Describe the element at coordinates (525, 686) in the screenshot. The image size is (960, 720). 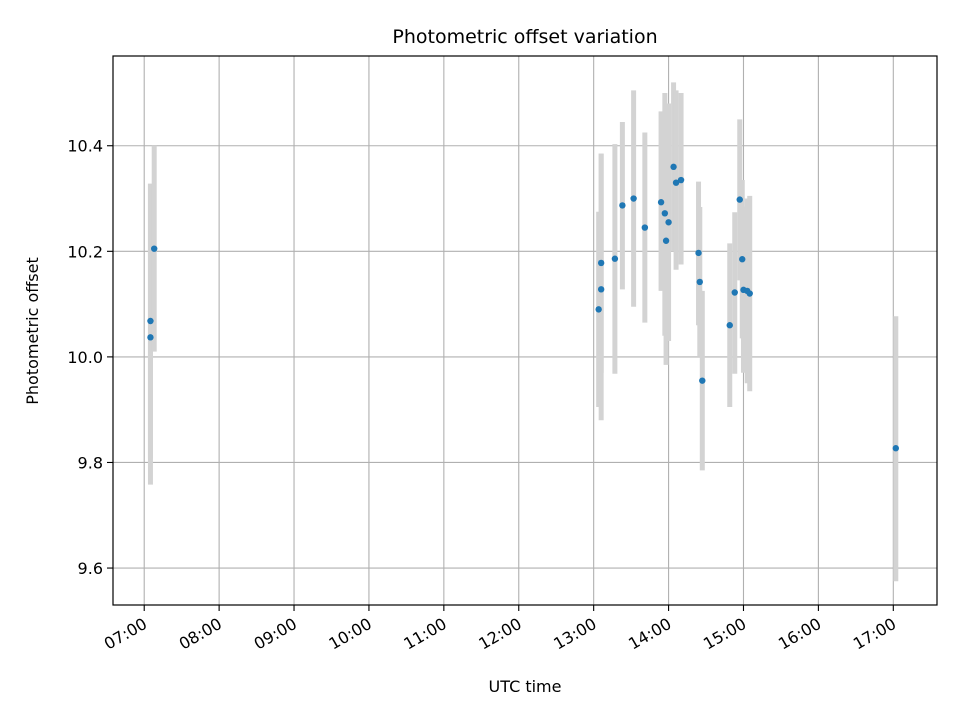
I see `x-axis-label: UTC time` at that location.